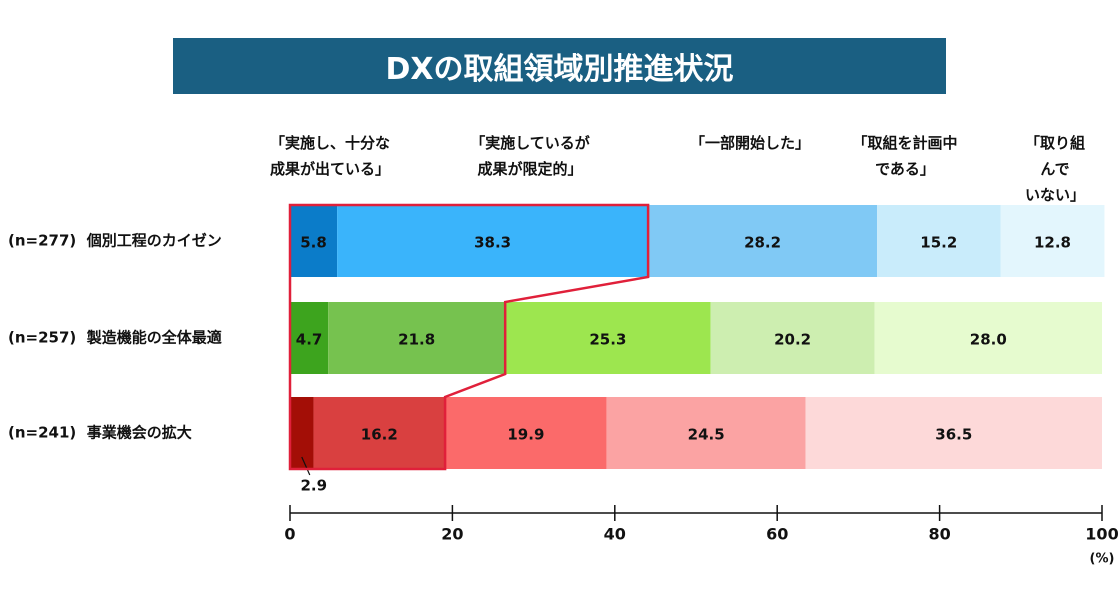 The width and height of the screenshot is (1120, 600). I want to click on value-label: 25.3, so click(607, 340).